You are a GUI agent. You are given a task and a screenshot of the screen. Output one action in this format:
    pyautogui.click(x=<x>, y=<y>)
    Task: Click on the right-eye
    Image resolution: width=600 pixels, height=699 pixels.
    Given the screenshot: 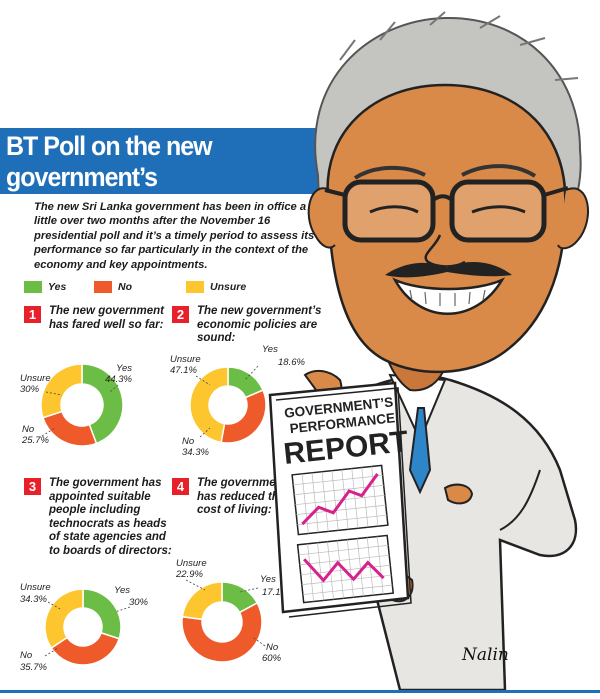 What is the action you would take?
    pyautogui.click(x=498, y=209)
    